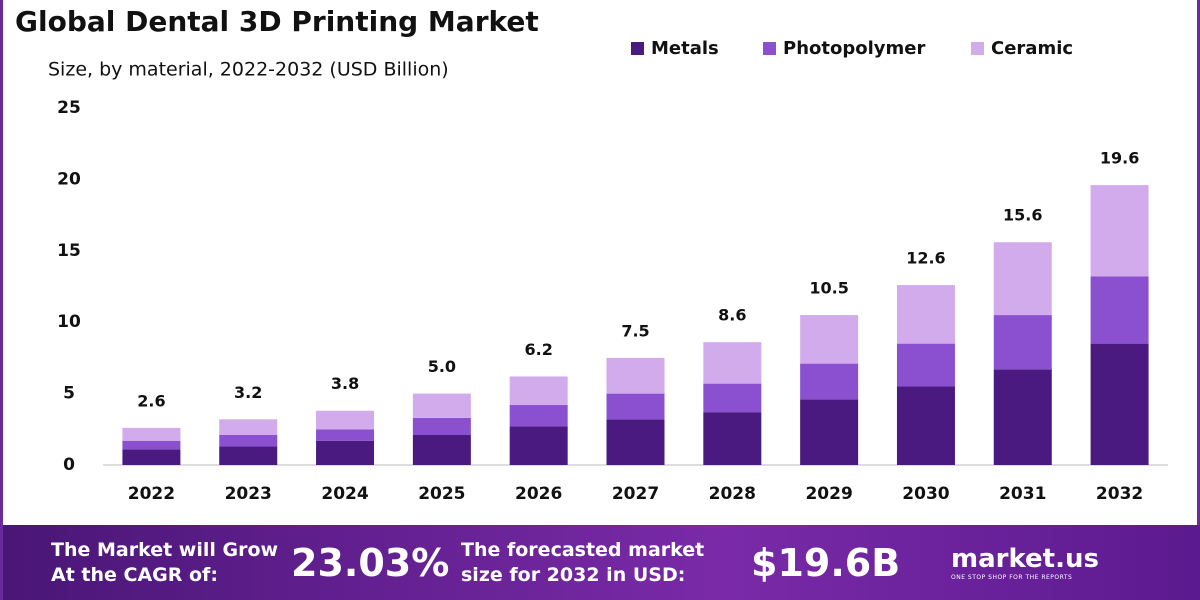 The width and height of the screenshot is (1200, 600). Describe the element at coordinates (732, 494) in the screenshot. I see `x-tick-label: 2028` at that location.